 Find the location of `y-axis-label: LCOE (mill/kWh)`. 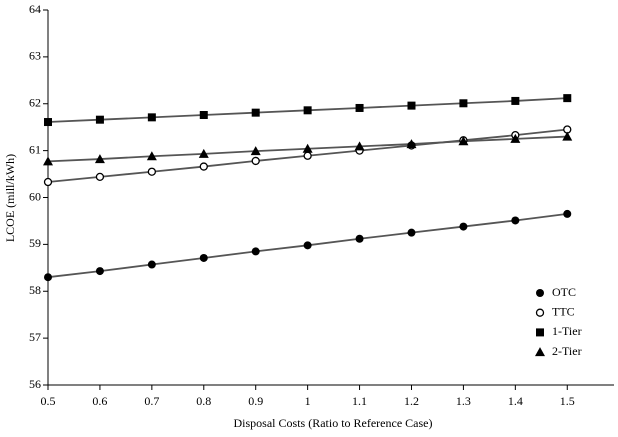

y-axis-label: LCOE (mill/kWh) is located at coordinates (10, 198).